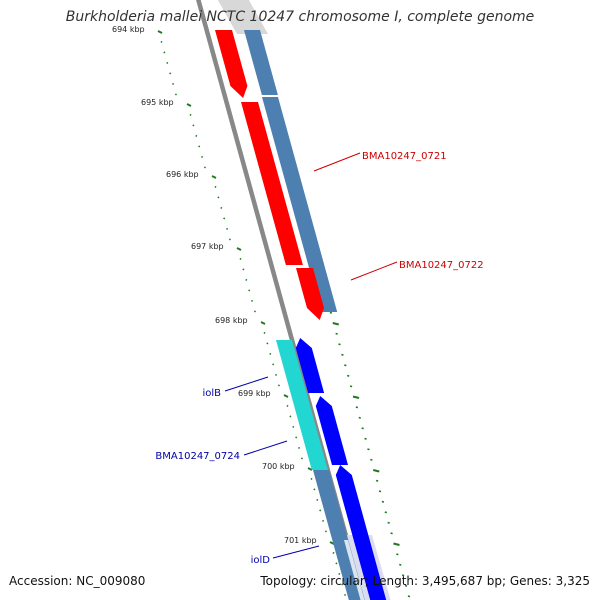  What do you see at coordinates (300, 540) in the screenshot?
I see `scale-label: 701 kbp` at bounding box center [300, 540].